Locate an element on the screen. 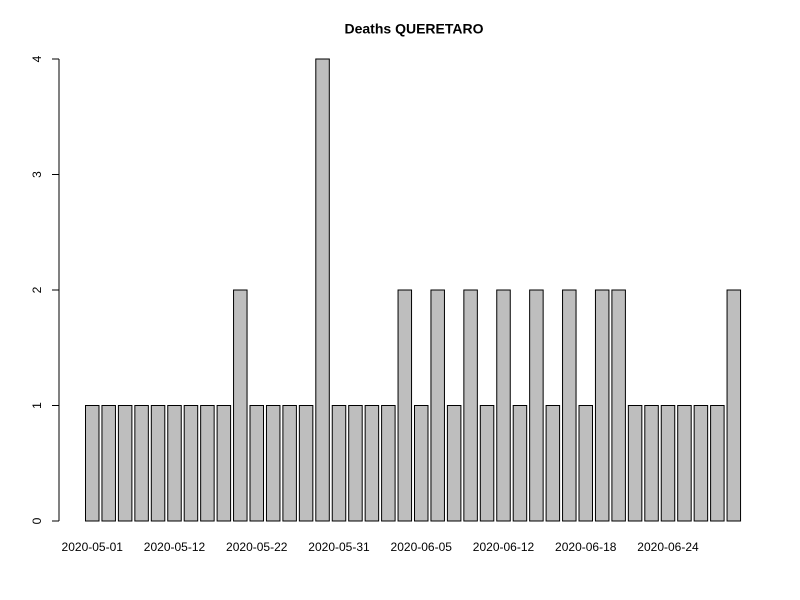 The image size is (800, 600). y-tick-label: 2 is located at coordinates (37, 289).